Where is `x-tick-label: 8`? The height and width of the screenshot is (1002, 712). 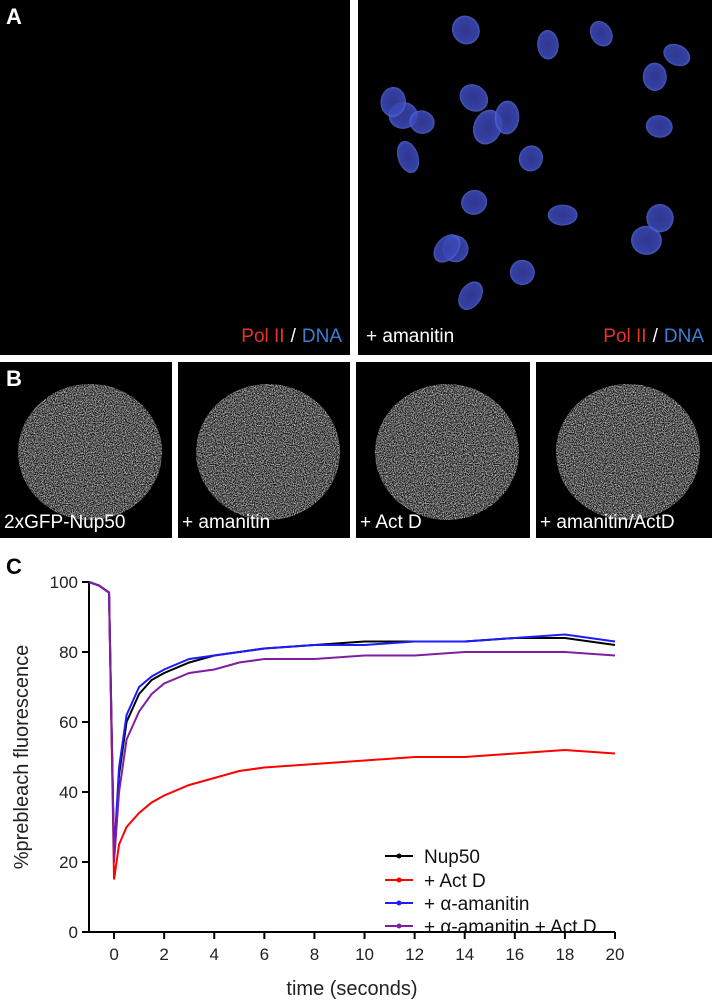 x-tick-label: 8 is located at coordinates (314, 954).